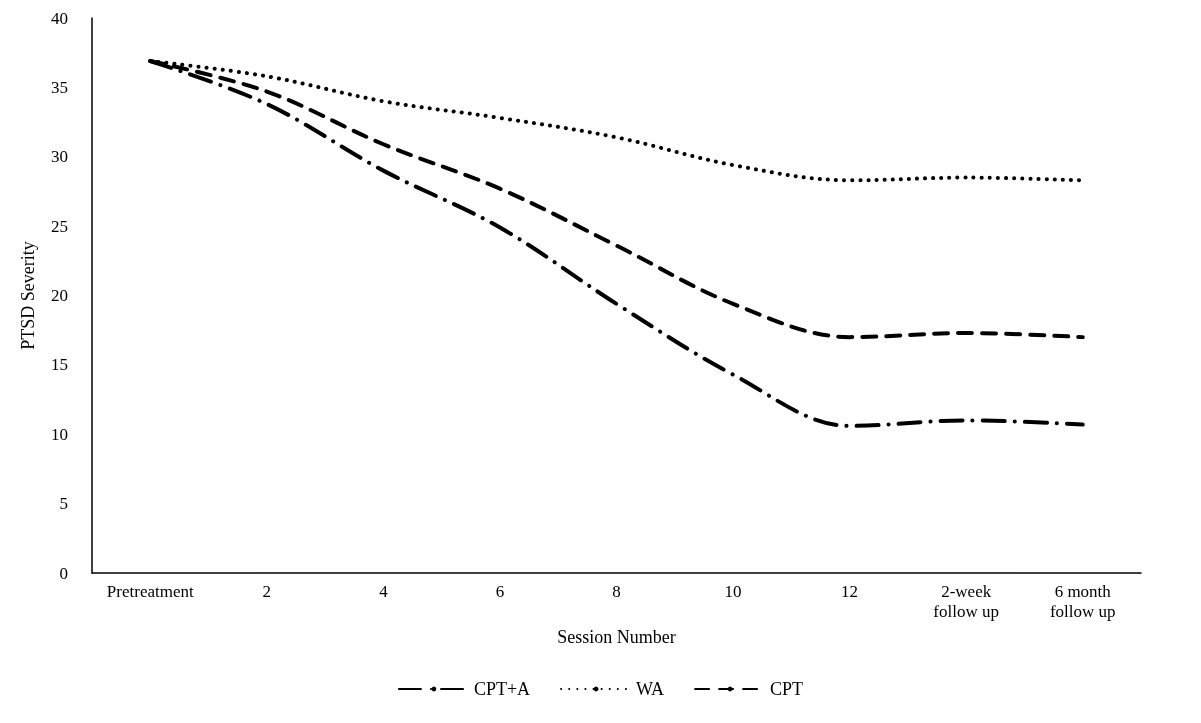 This screenshot has height=723, width=1201. What do you see at coordinates (1082, 601) in the screenshot?
I see `x-tick-label: 6 month follow up` at bounding box center [1082, 601].